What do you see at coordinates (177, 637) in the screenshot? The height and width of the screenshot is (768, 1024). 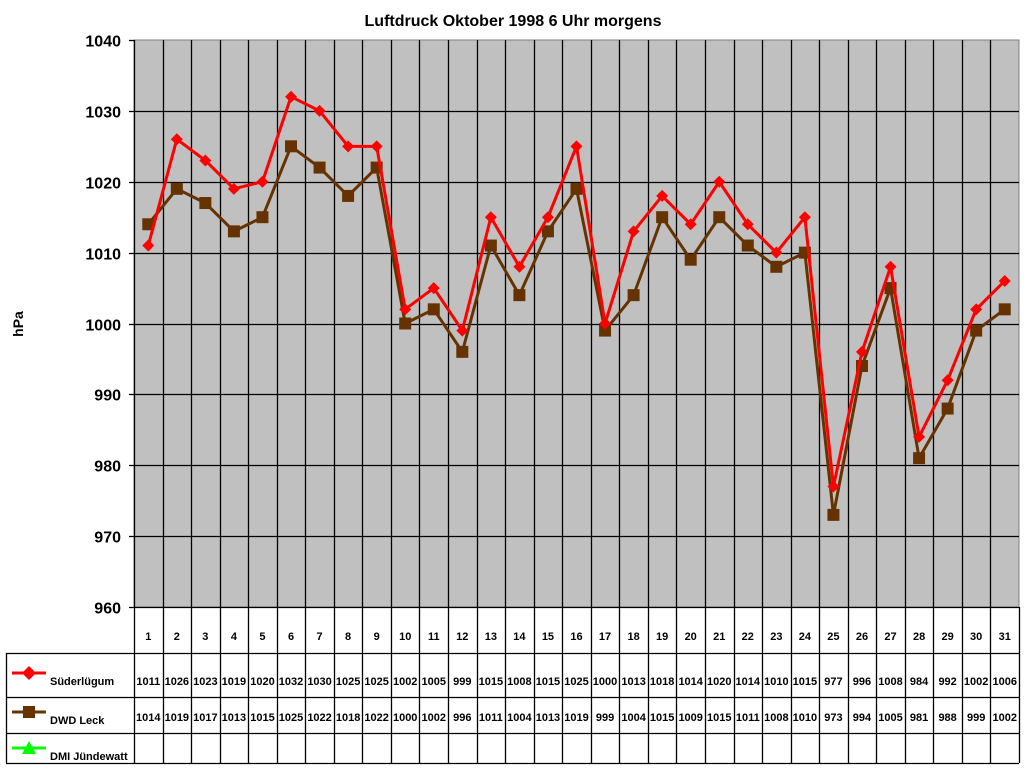 I see `x-category-label: 2` at bounding box center [177, 637].